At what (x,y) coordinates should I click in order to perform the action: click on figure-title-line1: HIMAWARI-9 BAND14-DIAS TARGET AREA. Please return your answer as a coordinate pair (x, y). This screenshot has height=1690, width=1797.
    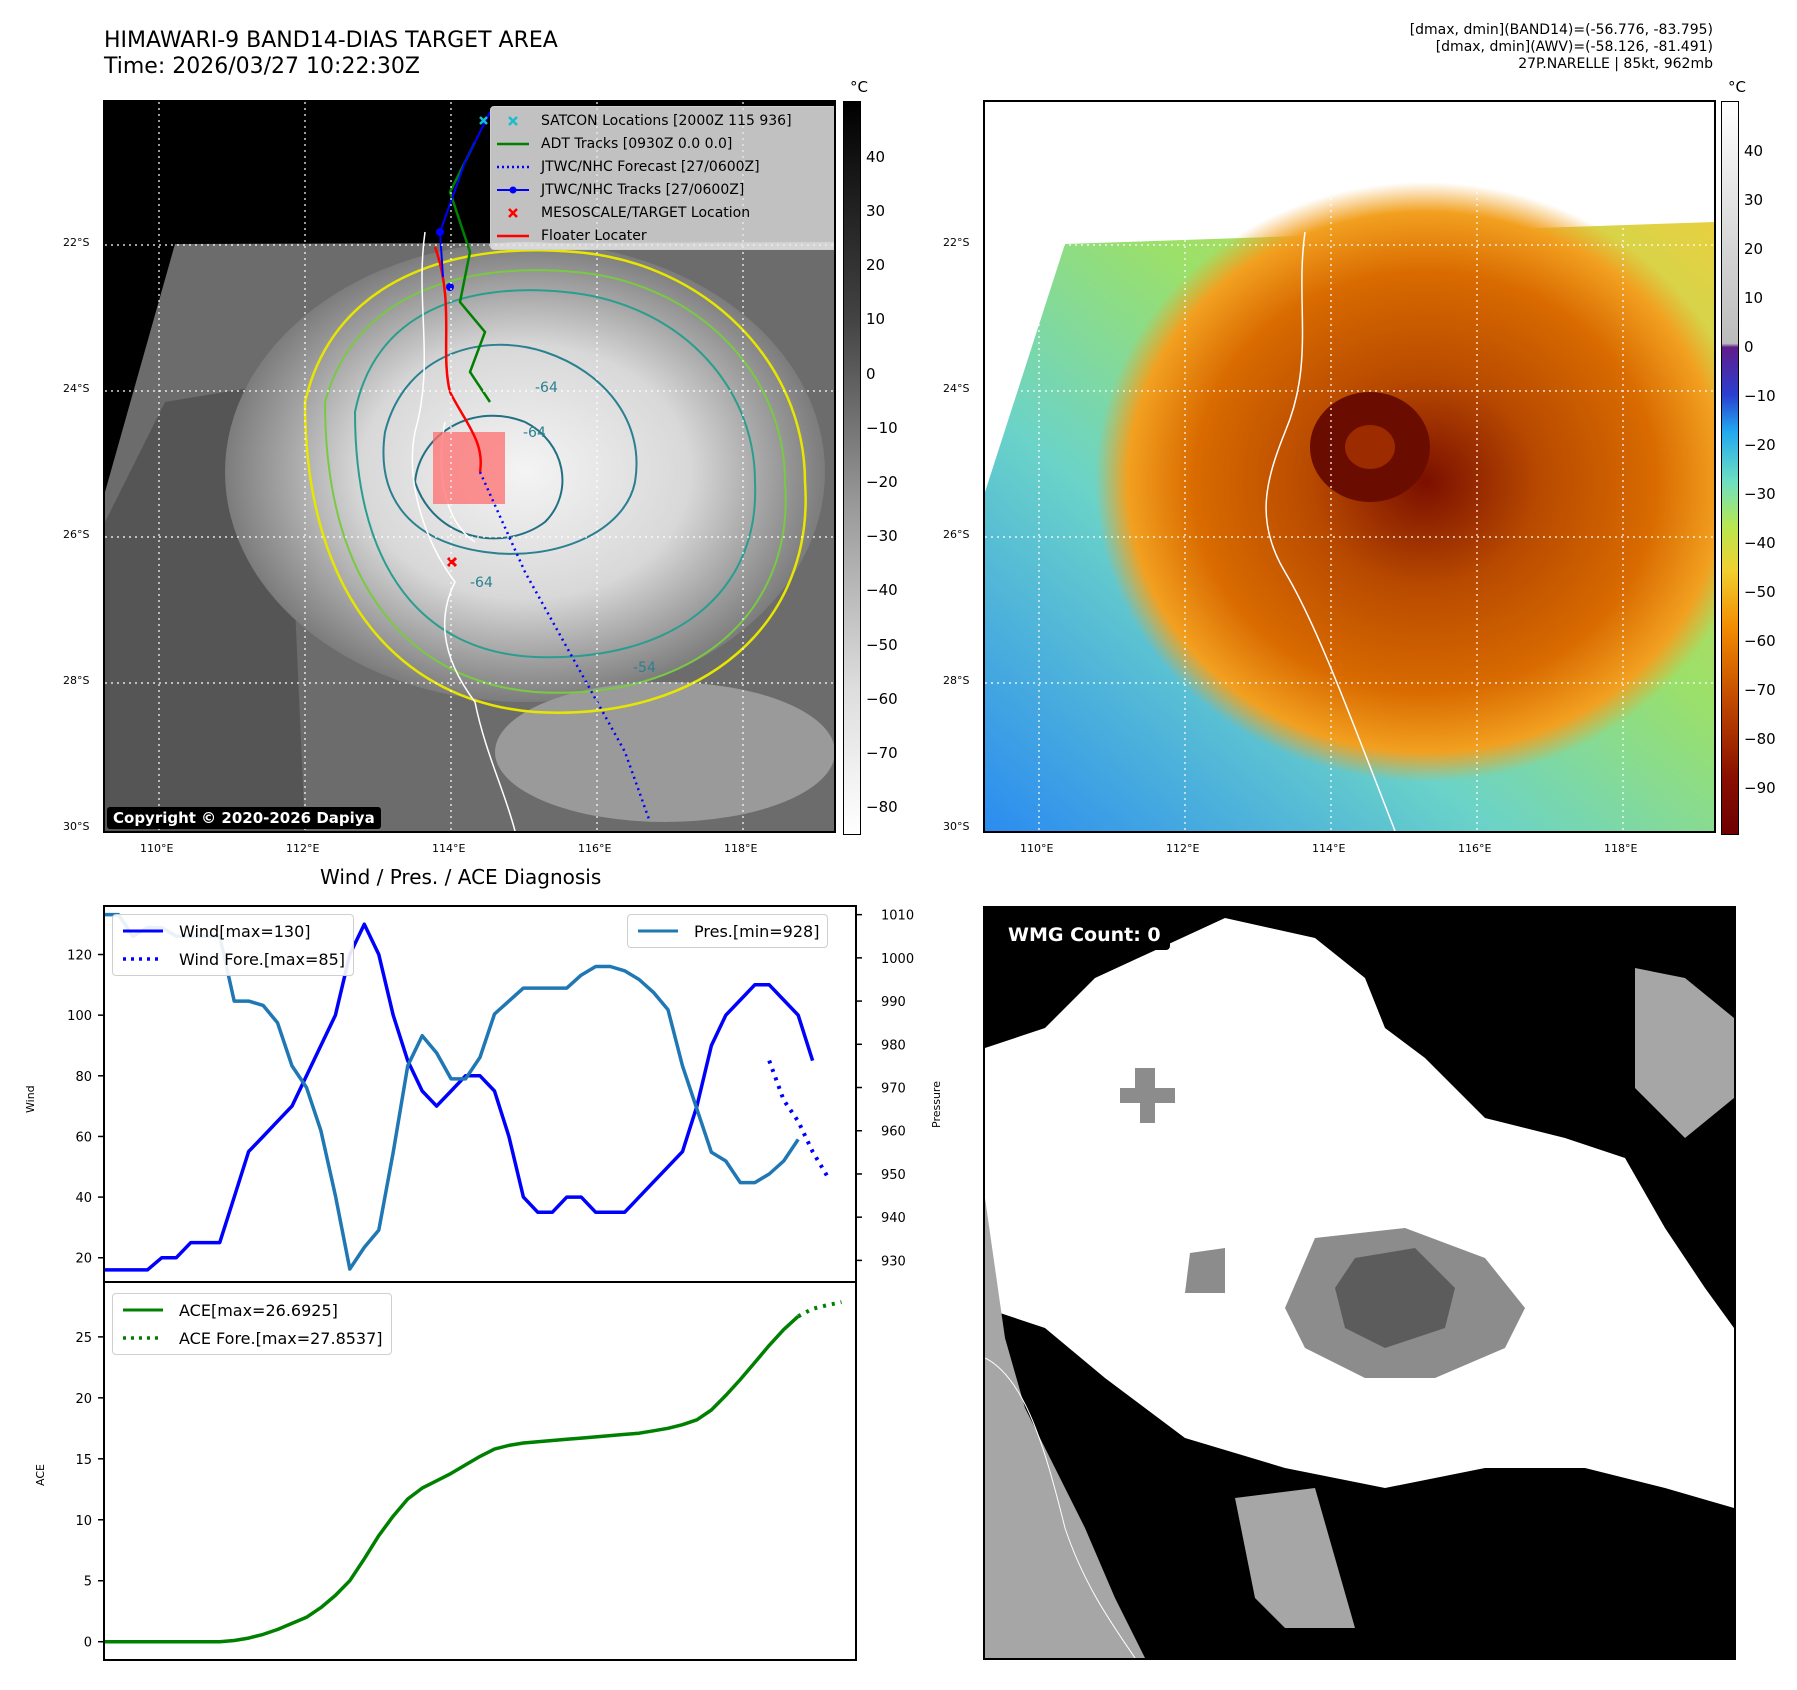
    Looking at the image, I should click on (331, 40).